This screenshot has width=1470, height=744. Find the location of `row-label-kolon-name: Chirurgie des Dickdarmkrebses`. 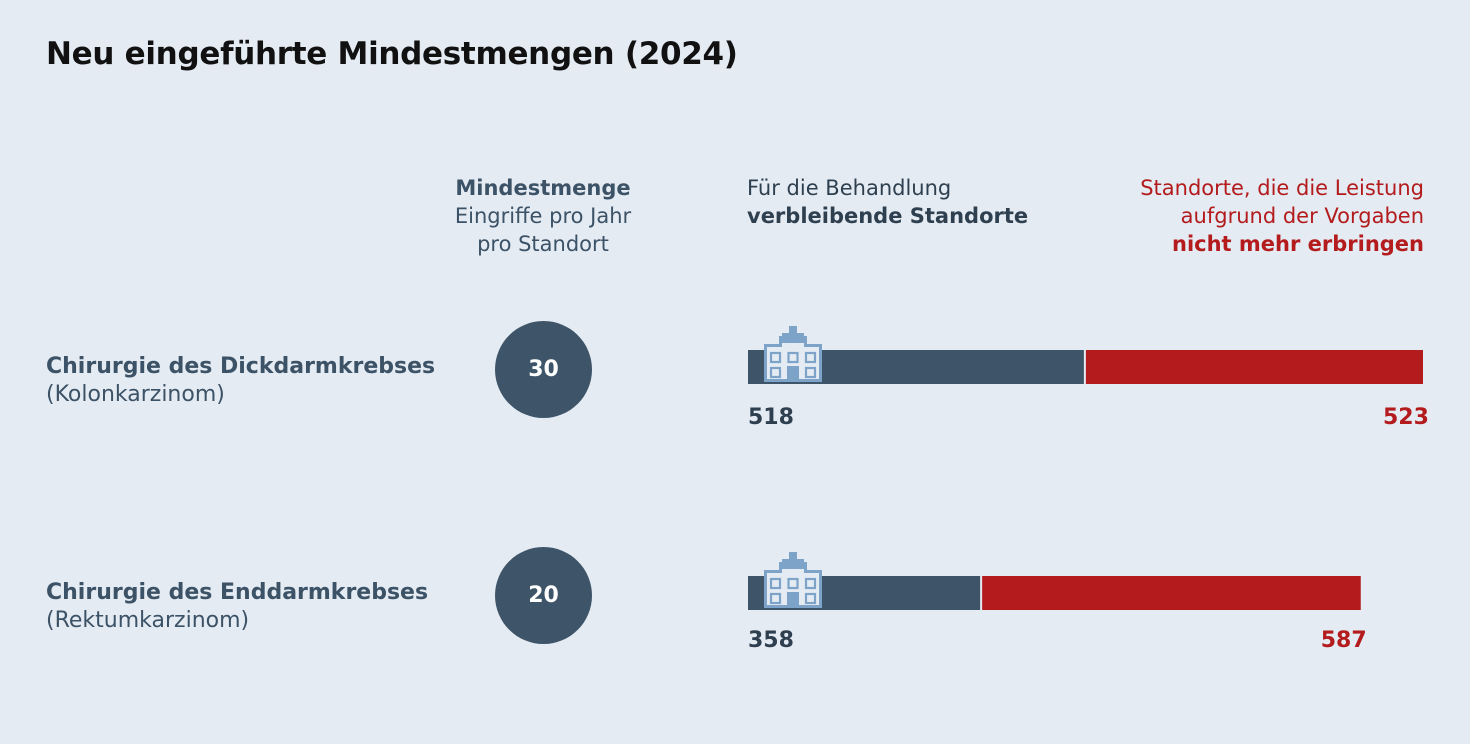

row-label-kolon-name: Chirurgie des Dickdarmkrebses is located at coordinates (241, 366).